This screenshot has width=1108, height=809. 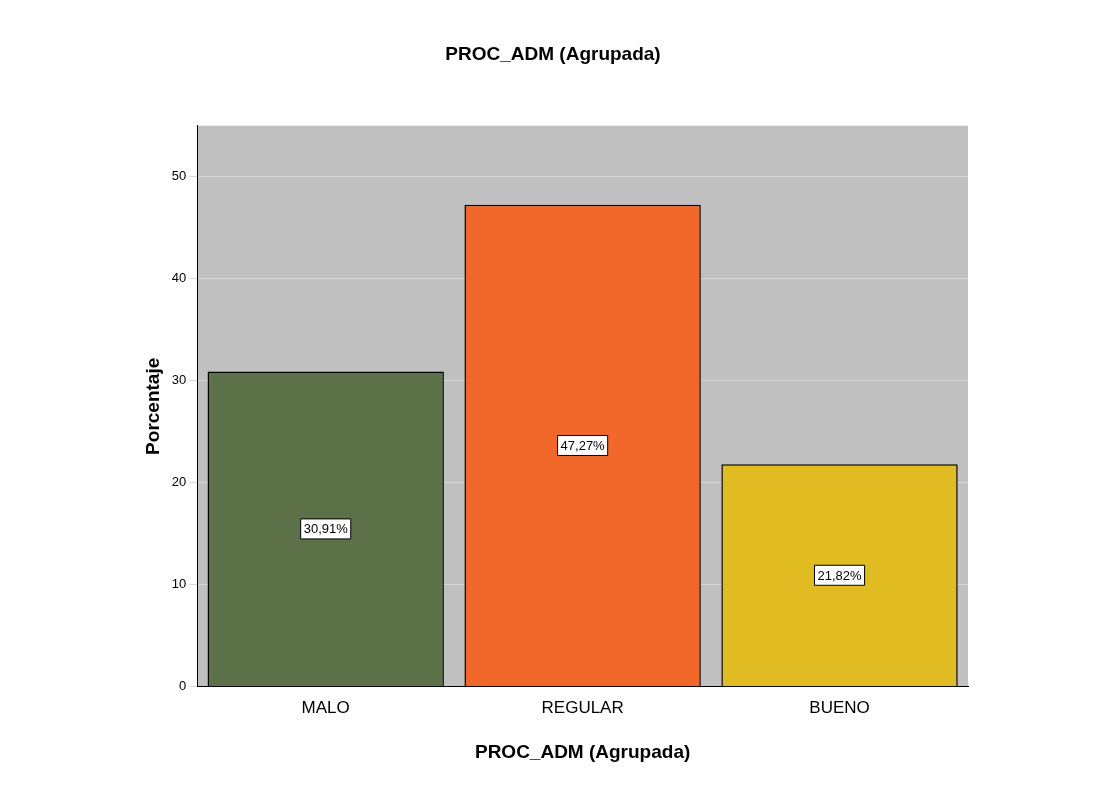 What do you see at coordinates (183, 686) in the screenshot?
I see `y-tick-label: 0` at bounding box center [183, 686].